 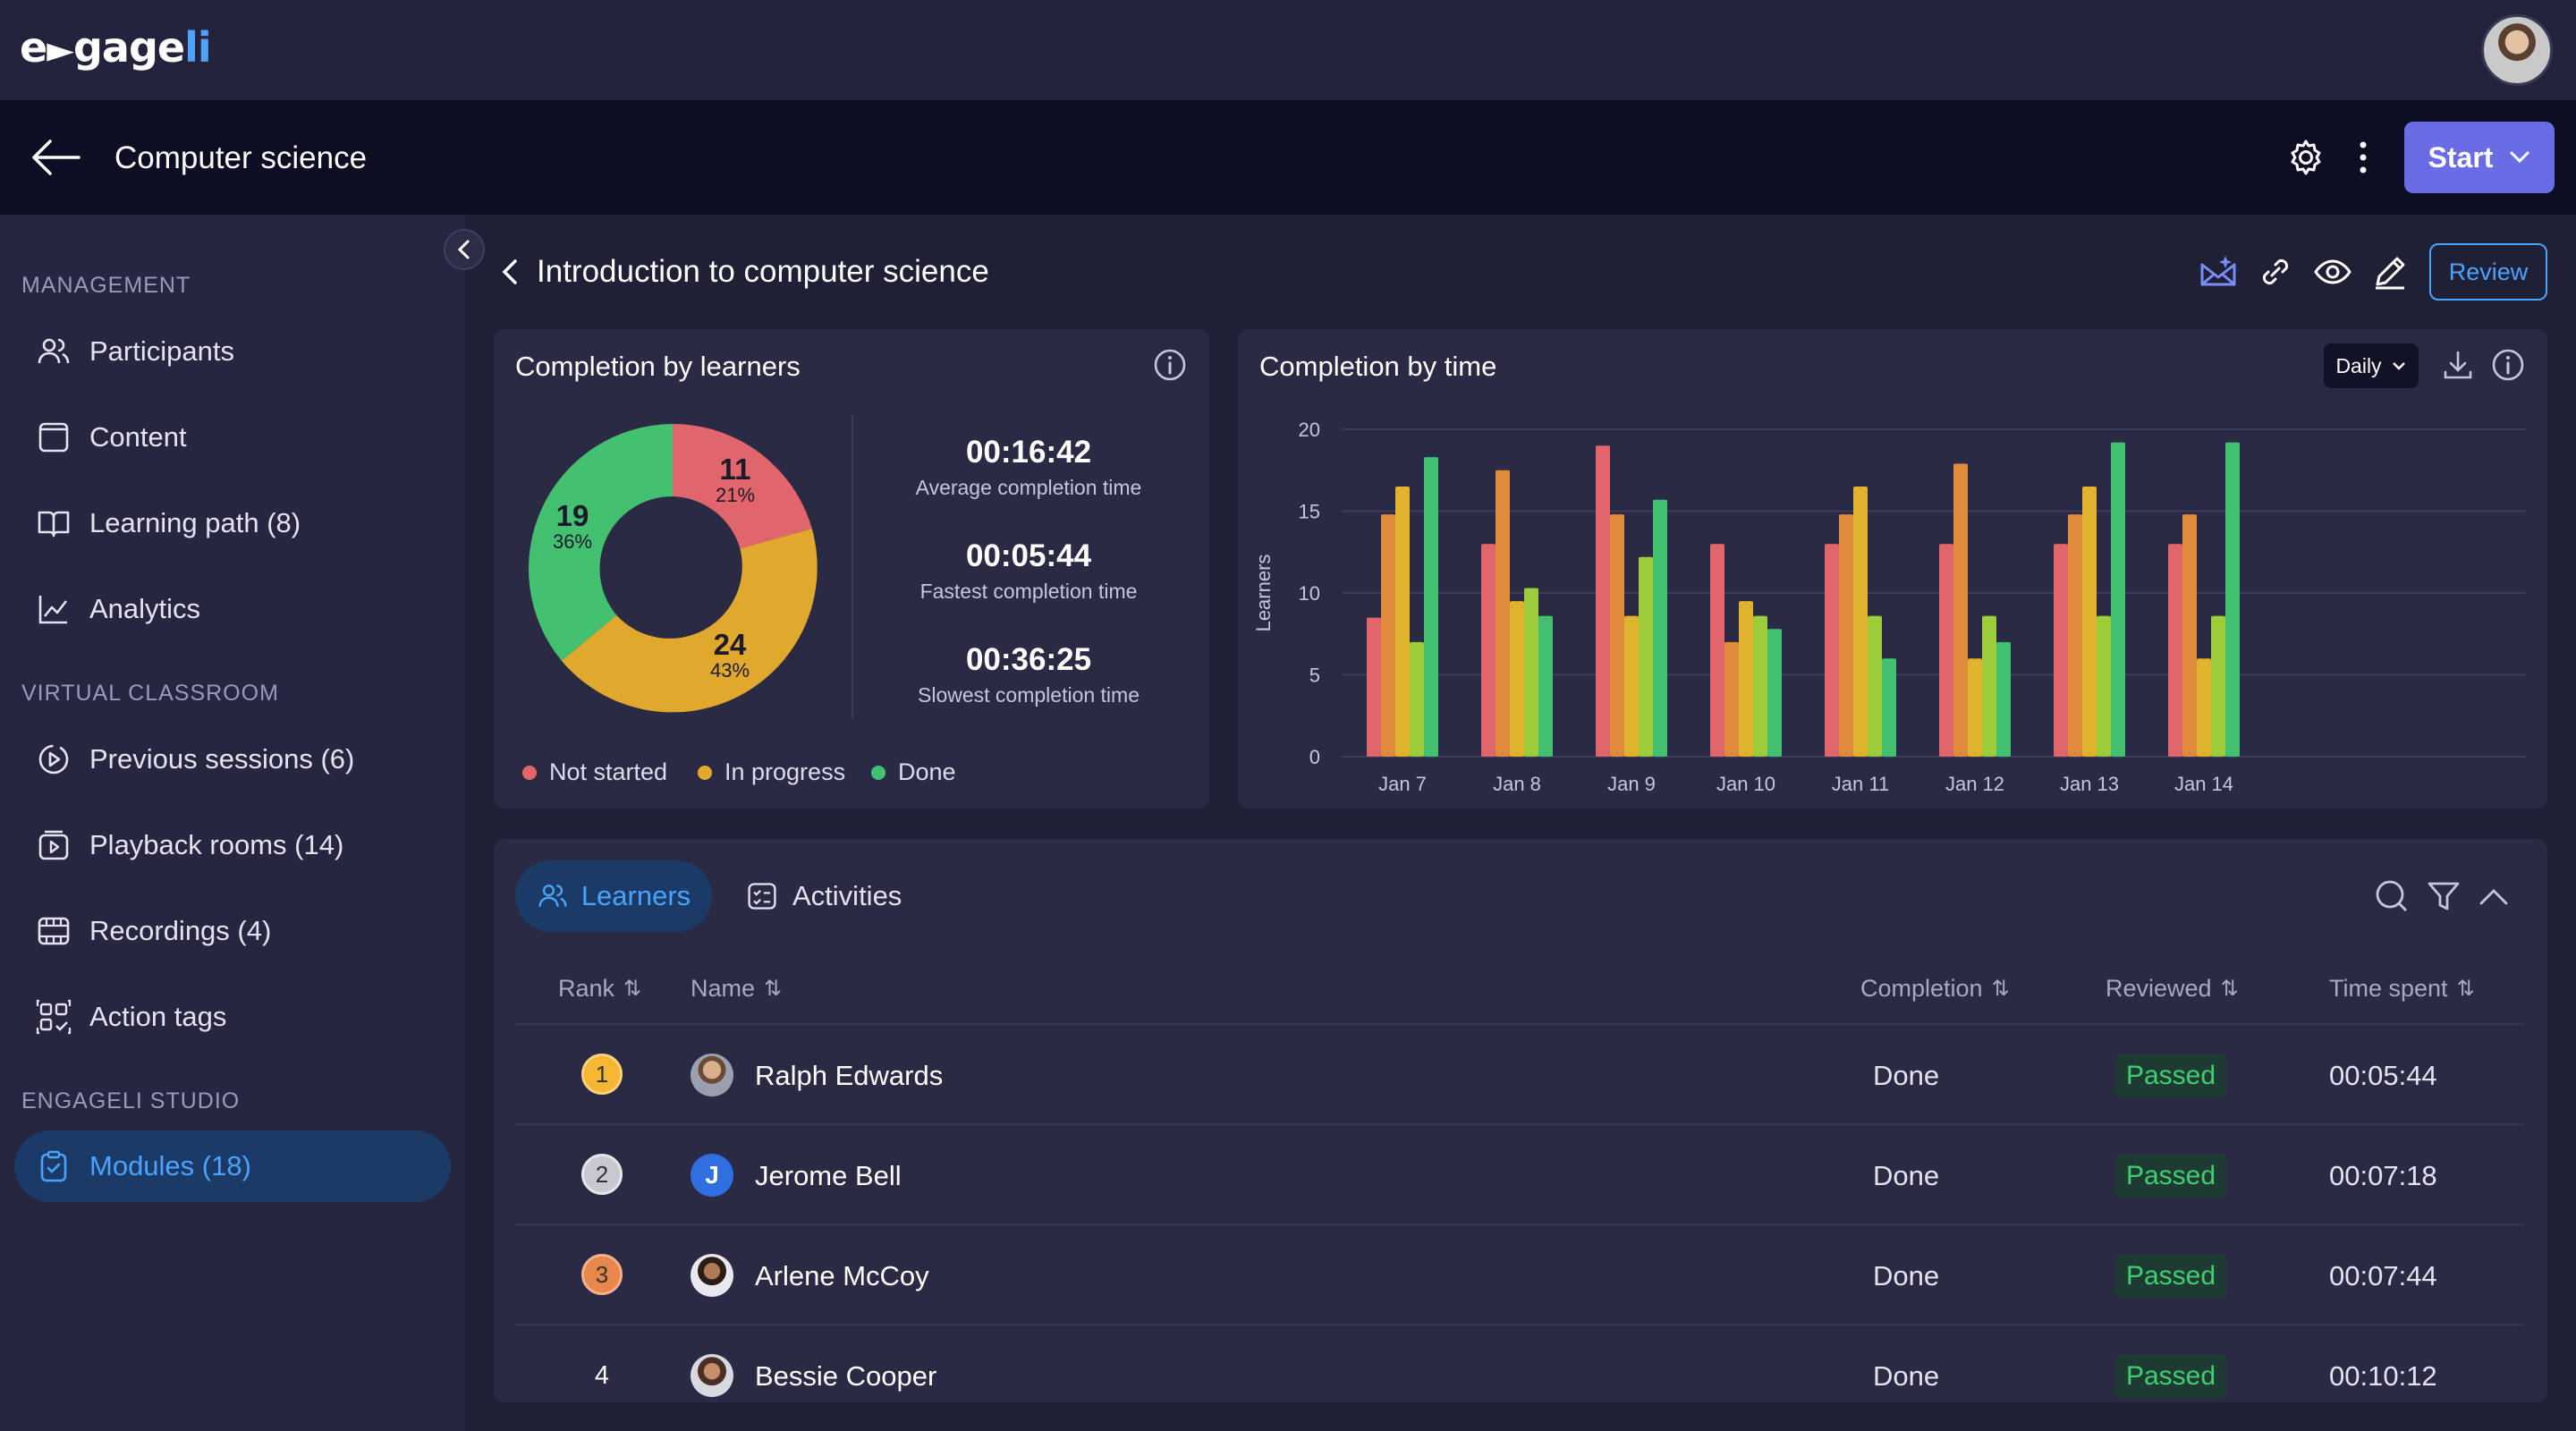 What do you see at coordinates (594, 772) in the screenshot?
I see `legend-not-started: Not started` at bounding box center [594, 772].